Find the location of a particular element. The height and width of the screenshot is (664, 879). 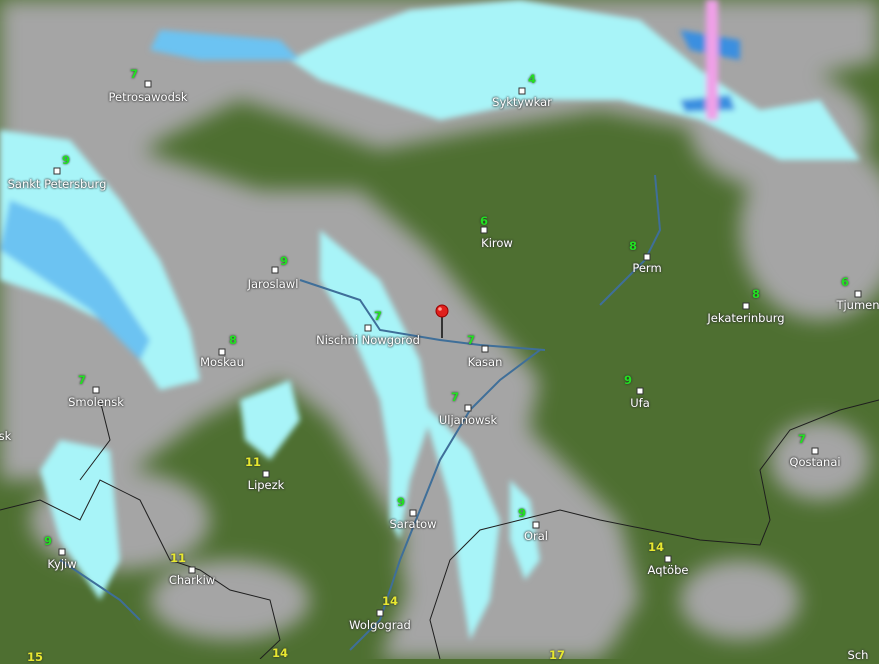

city-label: Jekaterinburg is located at coordinates (746, 318).